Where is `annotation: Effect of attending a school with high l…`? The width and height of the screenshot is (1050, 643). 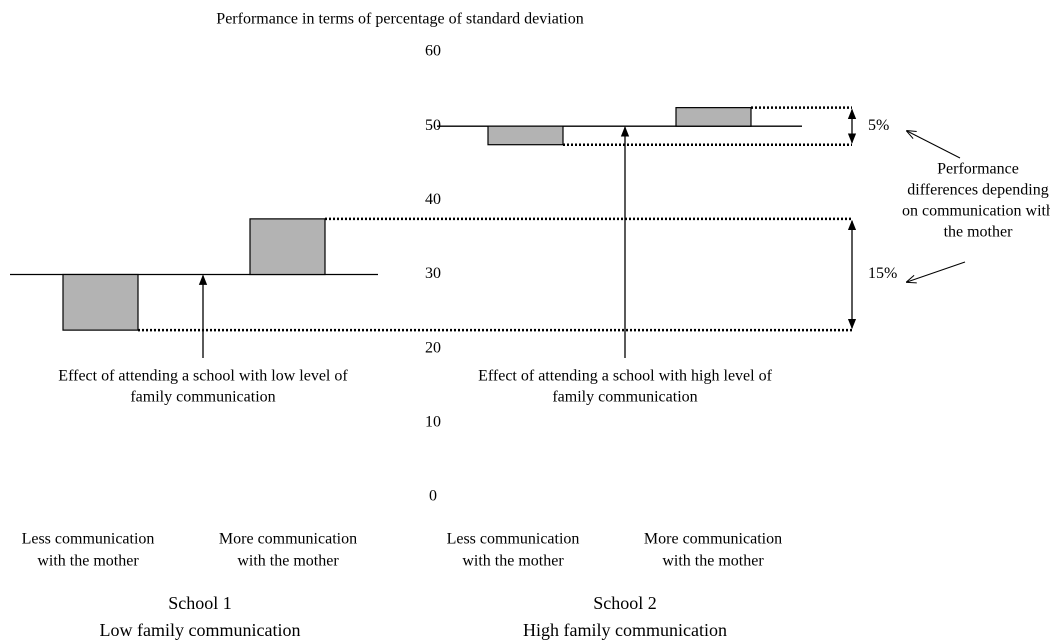
annotation: Effect of attending a school with high l… is located at coordinates (625, 376).